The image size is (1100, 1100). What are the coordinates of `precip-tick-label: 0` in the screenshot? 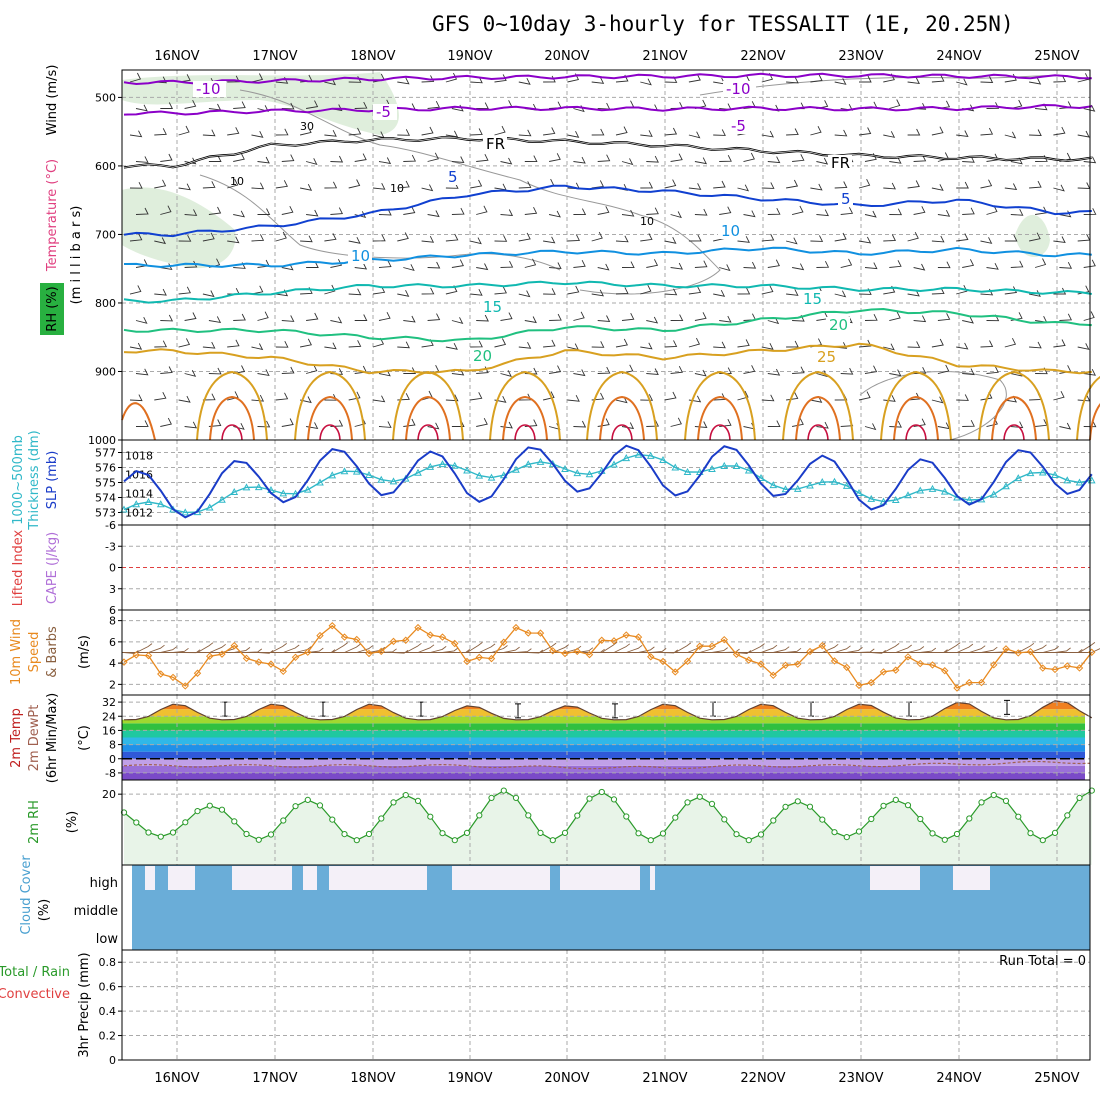 It's located at (112, 1060).